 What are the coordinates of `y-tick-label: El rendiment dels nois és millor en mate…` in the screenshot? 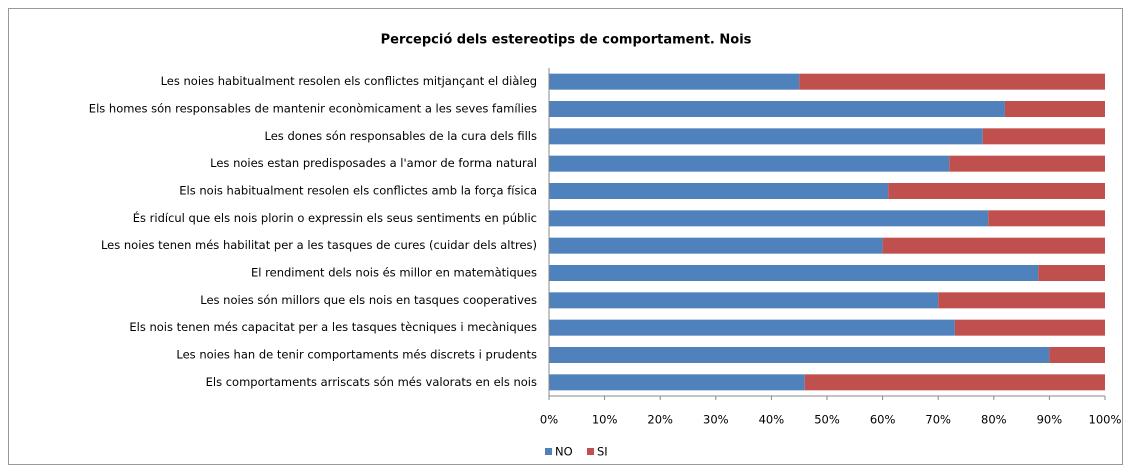 It's located at (394, 273).